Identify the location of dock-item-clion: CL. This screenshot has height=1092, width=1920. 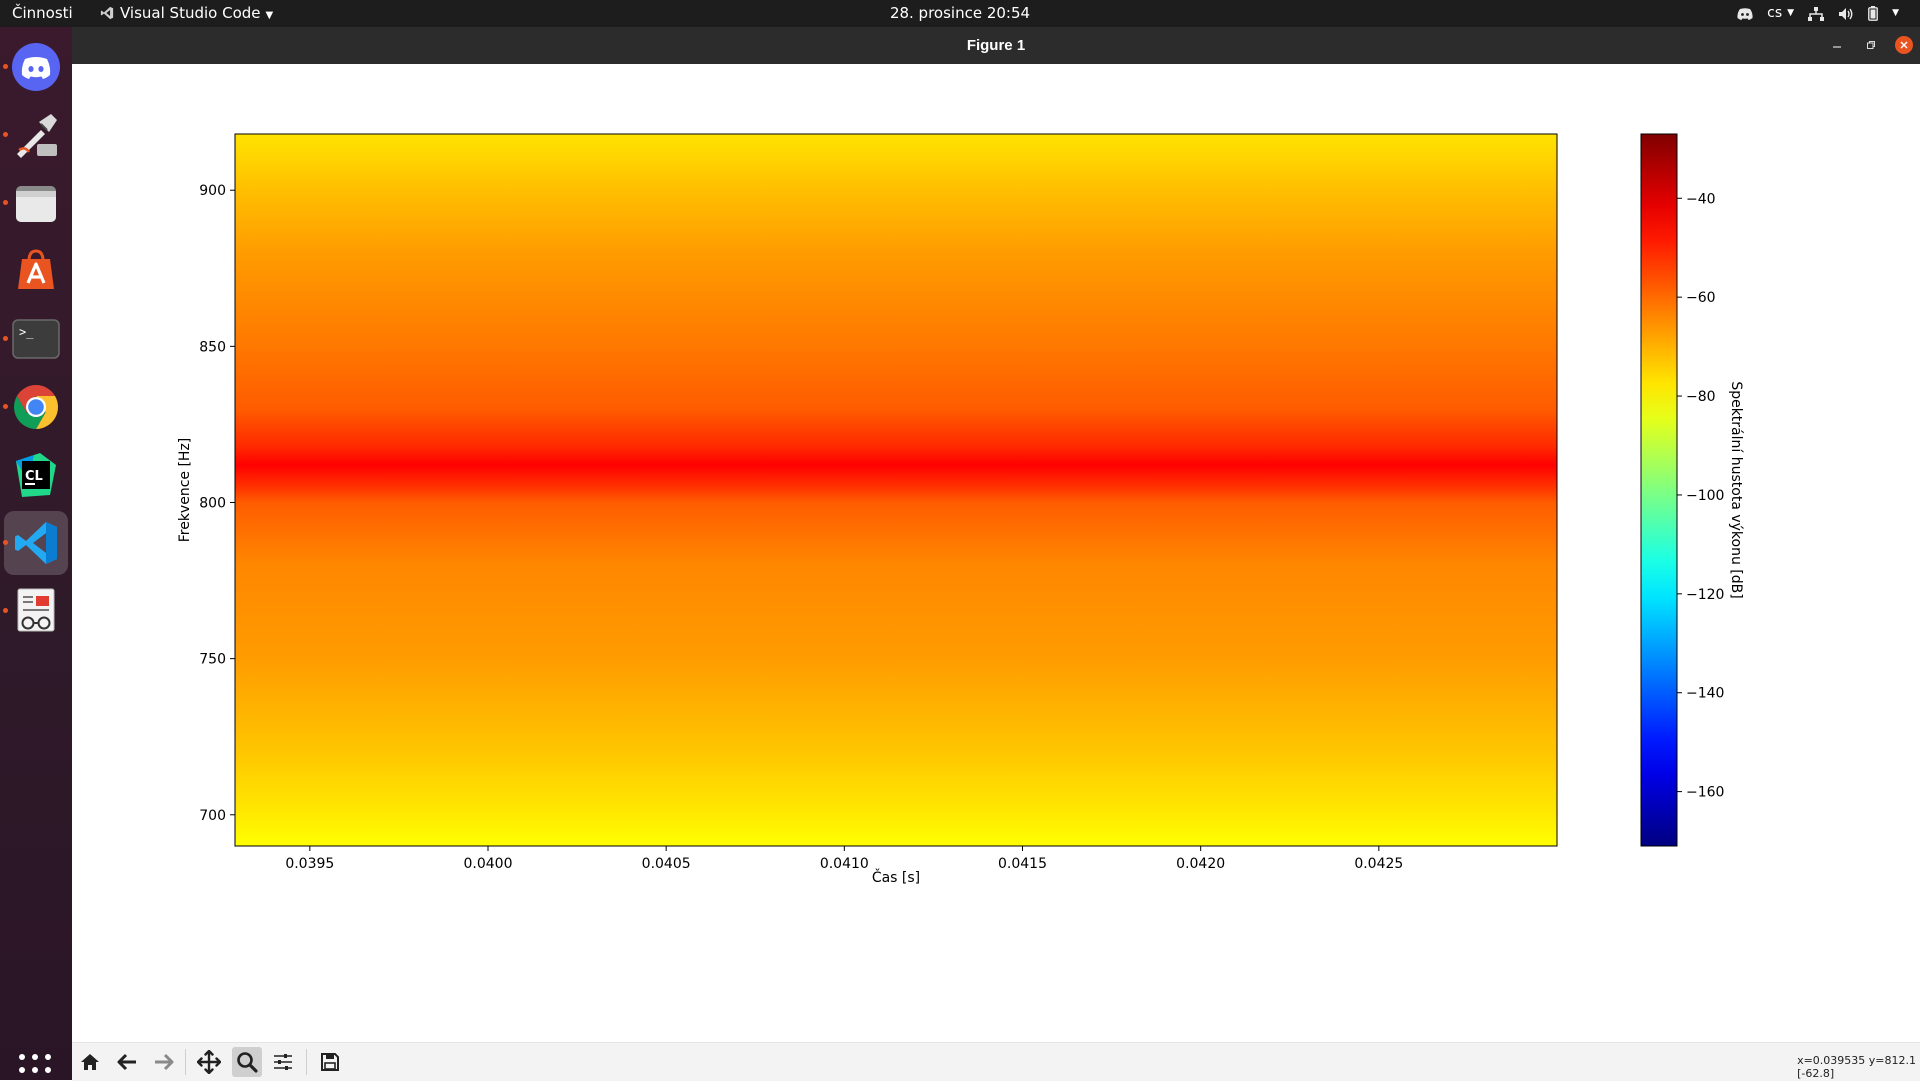
(36, 475).